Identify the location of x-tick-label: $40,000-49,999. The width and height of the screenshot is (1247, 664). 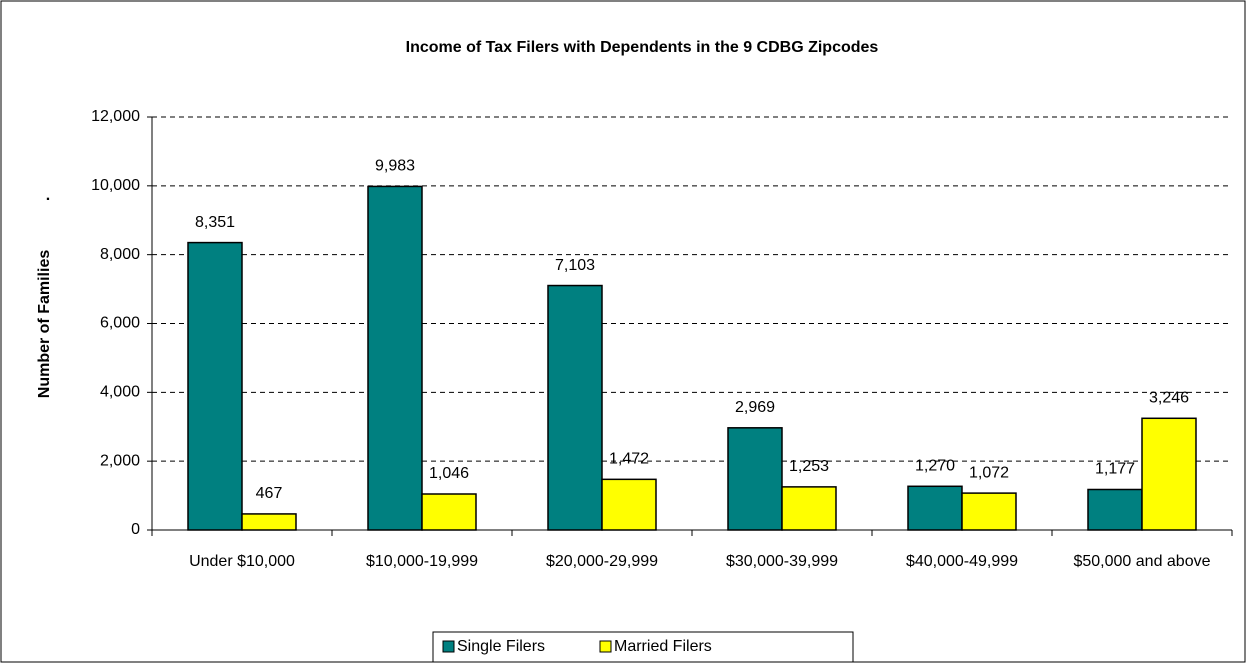
(962, 561).